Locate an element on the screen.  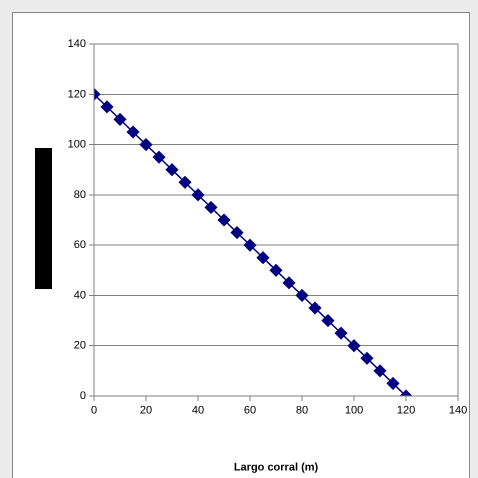
x-tick-label: 0 is located at coordinates (94, 410).